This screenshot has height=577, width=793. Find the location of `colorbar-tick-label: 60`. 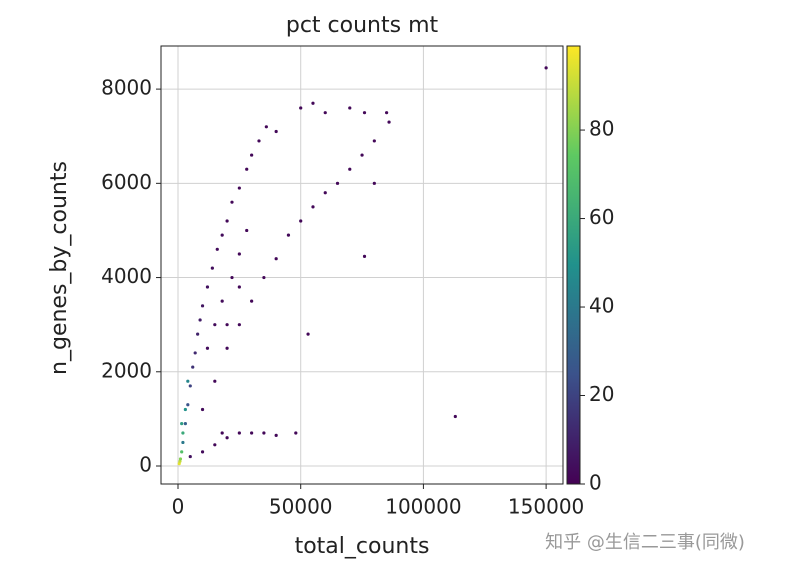

colorbar-tick-label: 60 is located at coordinates (601, 217).